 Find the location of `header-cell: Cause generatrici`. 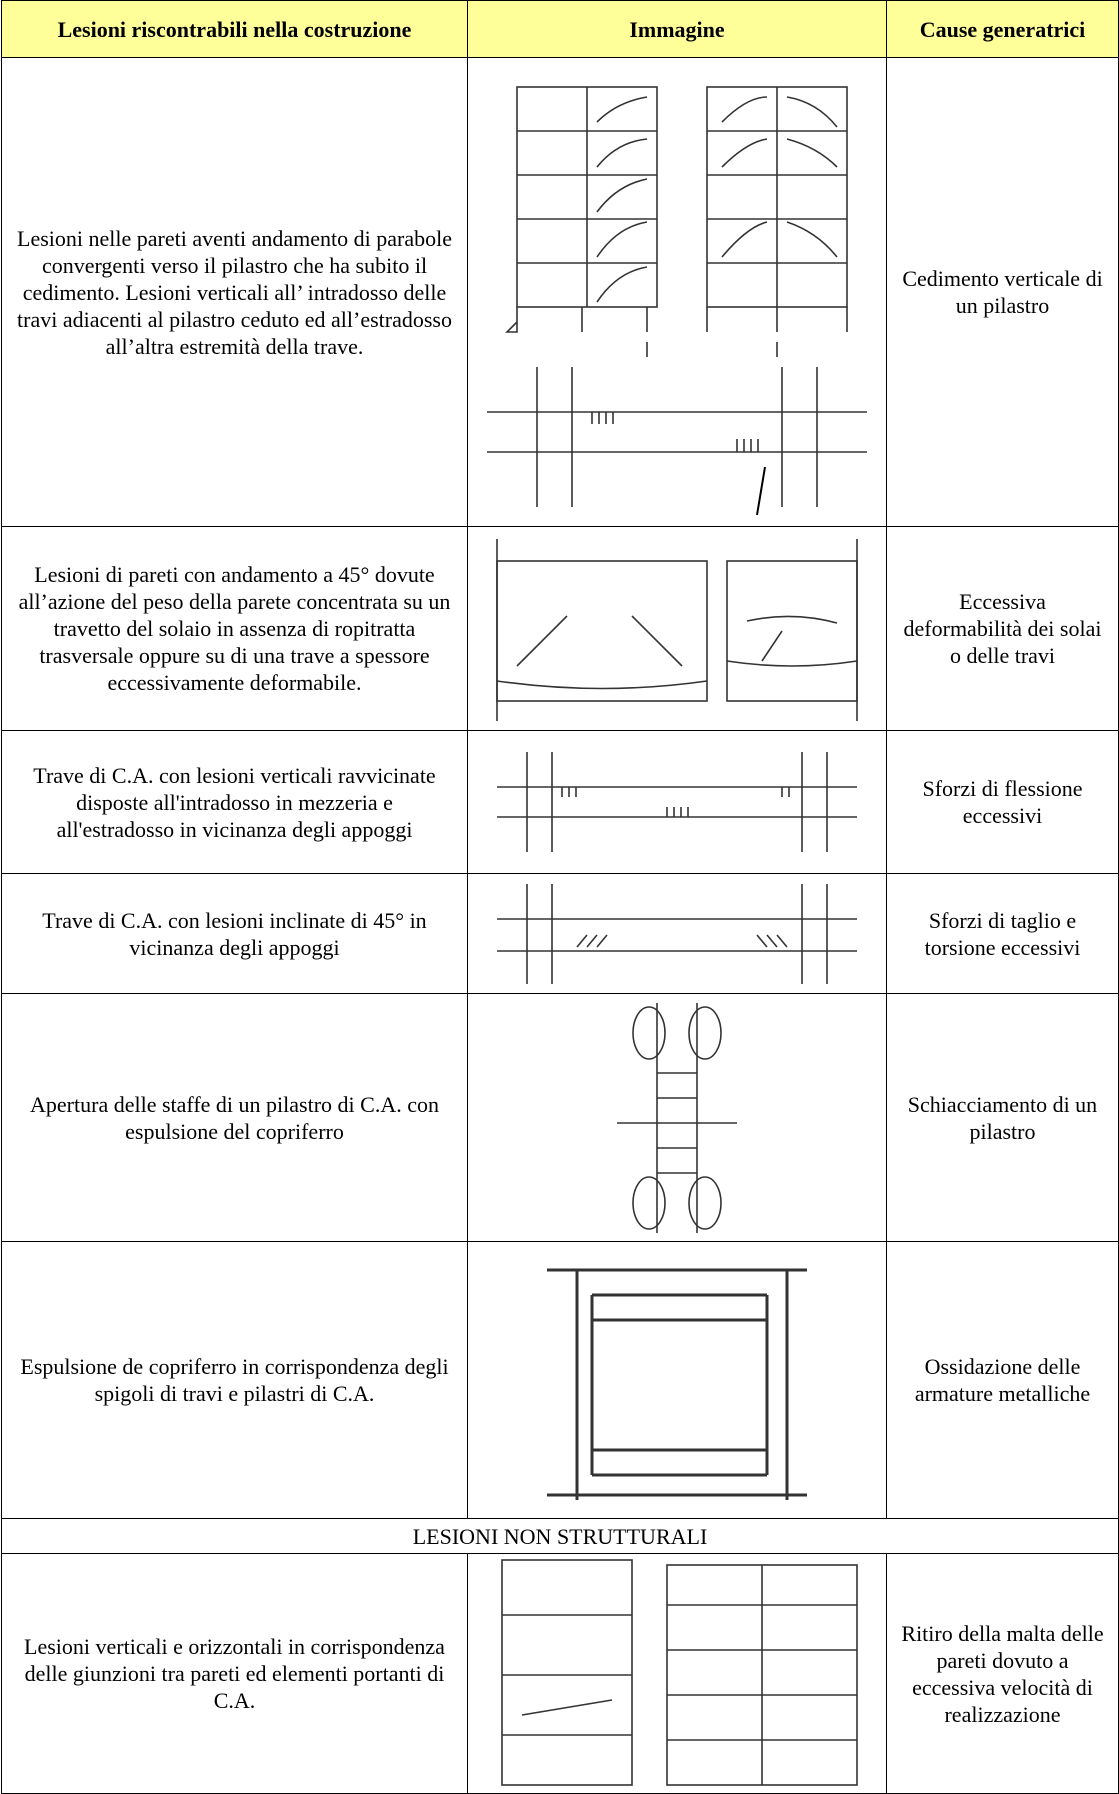

header-cell: Cause generatrici is located at coordinates (1002, 29).